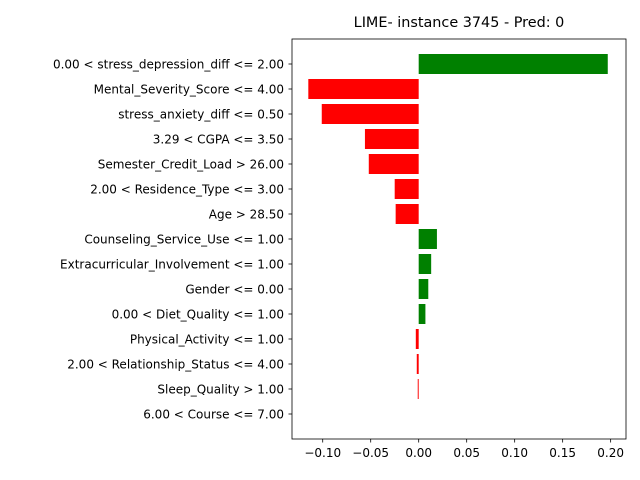 This screenshot has width=640, height=480. What do you see at coordinates (175, 365) in the screenshot?
I see `y-tick-label-12: 2.00 < Relationship_Status <= 4.00` at bounding box center [175, 365].